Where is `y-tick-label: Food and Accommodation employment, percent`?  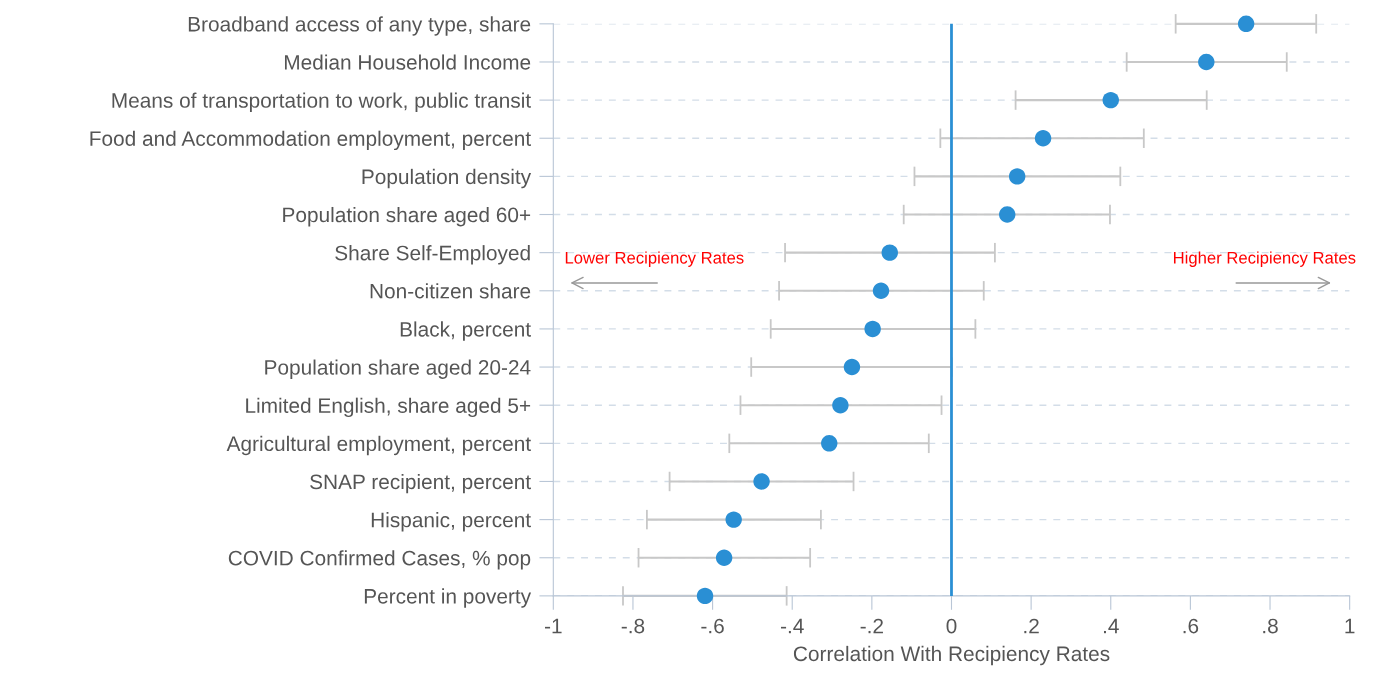 y-tick-label: Food and Accommodation employment, percent is located at coordinates (310, 140).